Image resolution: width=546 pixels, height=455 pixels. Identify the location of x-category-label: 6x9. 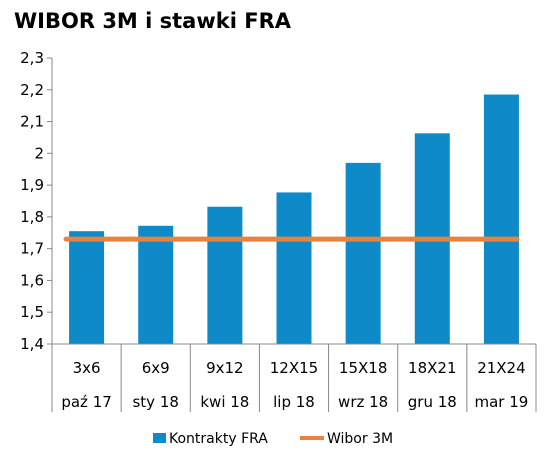
(156, 368).